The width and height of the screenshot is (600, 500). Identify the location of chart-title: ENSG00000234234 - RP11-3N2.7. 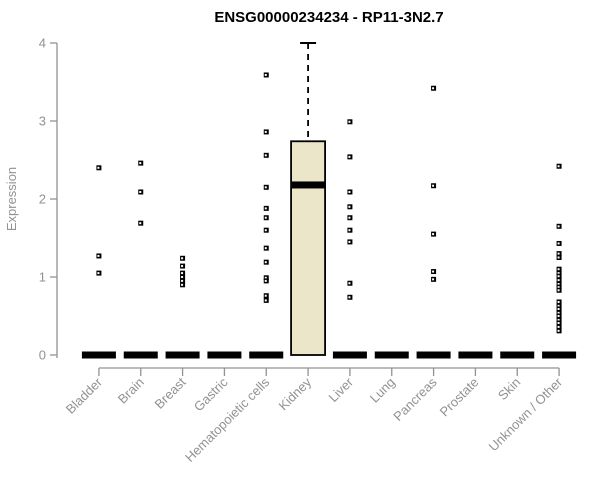
(328, 17).